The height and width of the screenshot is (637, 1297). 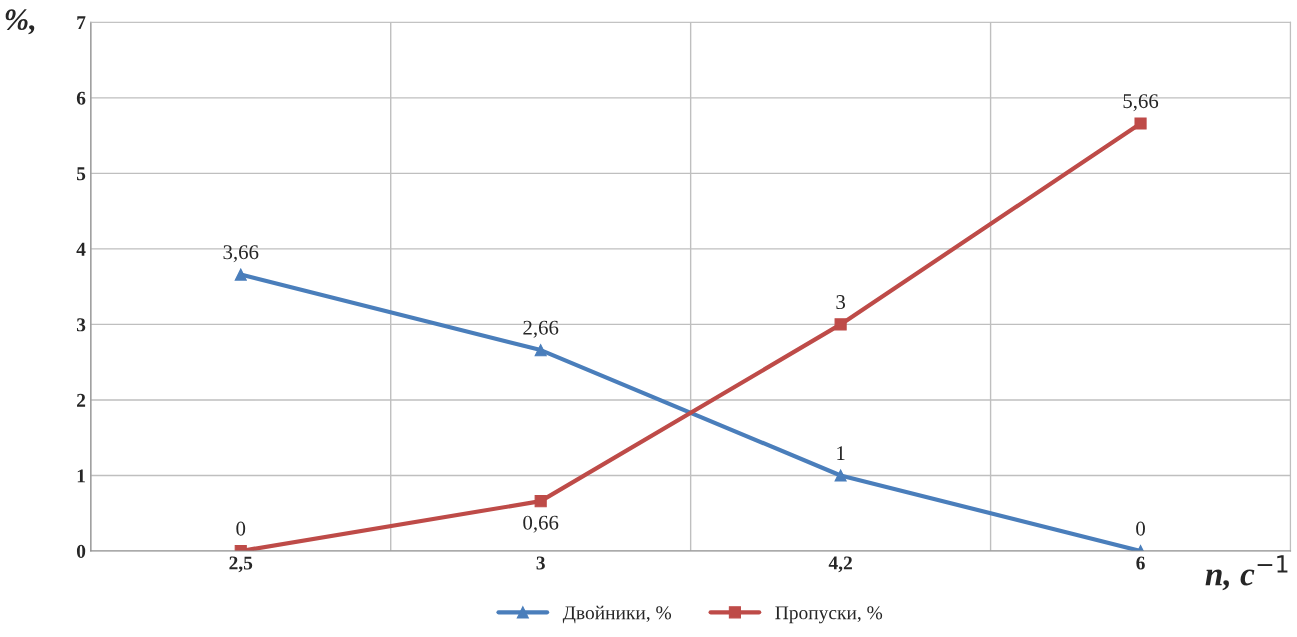 I want to click on data-label: 1, so click(x=841, y=453).